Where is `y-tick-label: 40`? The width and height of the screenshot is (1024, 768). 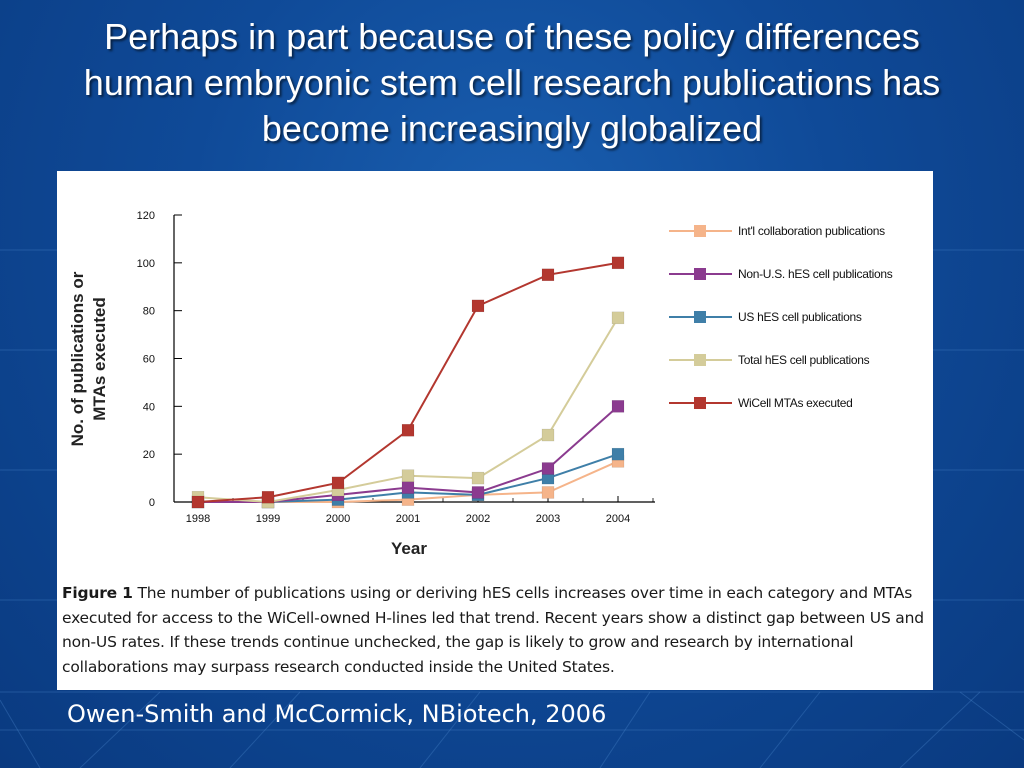
y-tick-label: 40 is located at coordinates (149, 407).